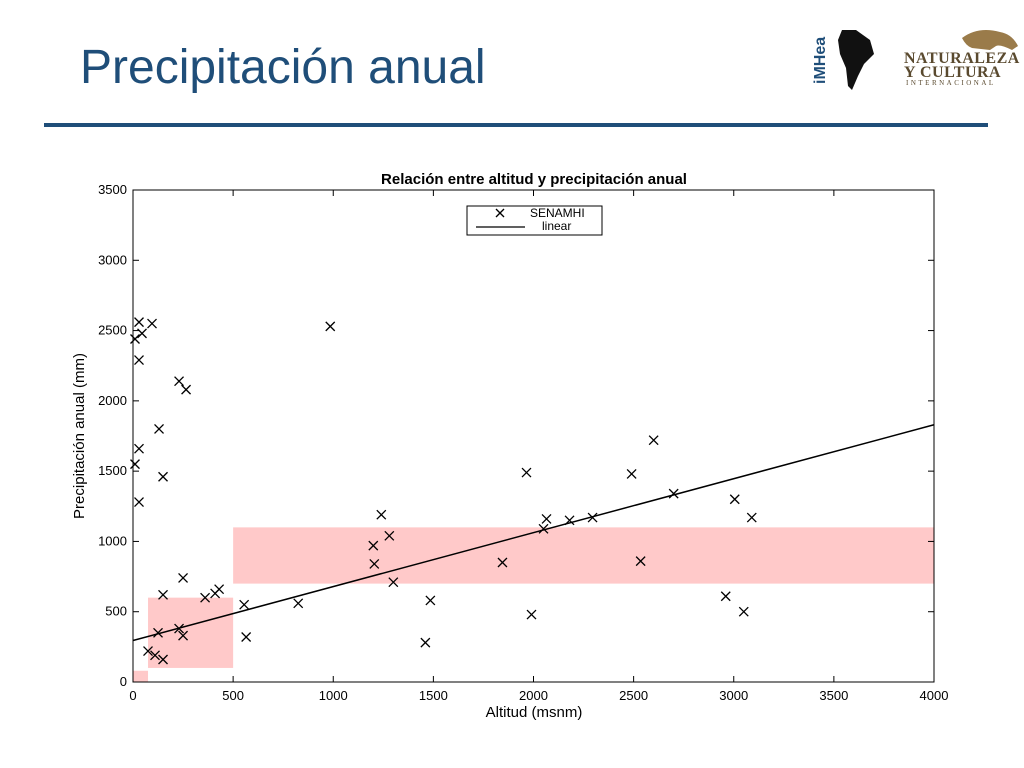 Image resolution: width=1024 pixels, height=768 pixels. Describe the element at coordinates (733, 695) in the screenshot. I see `x-tick-label: 3000` at that location.